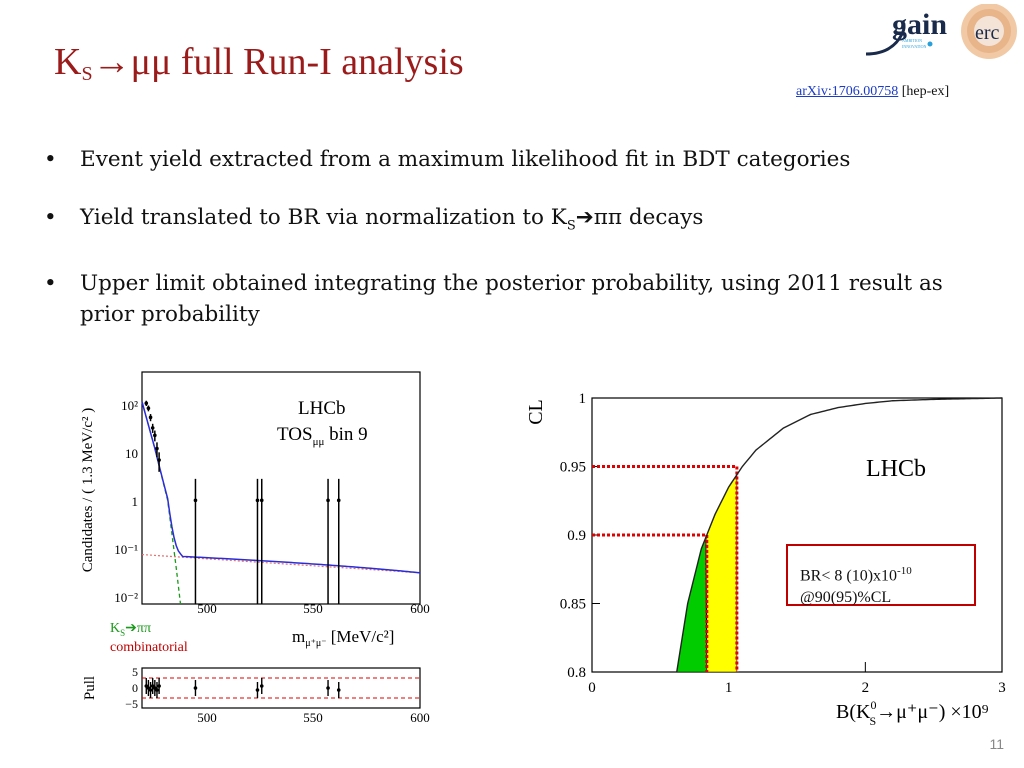  I want to click on total-fit-curve, so click(281, 487).